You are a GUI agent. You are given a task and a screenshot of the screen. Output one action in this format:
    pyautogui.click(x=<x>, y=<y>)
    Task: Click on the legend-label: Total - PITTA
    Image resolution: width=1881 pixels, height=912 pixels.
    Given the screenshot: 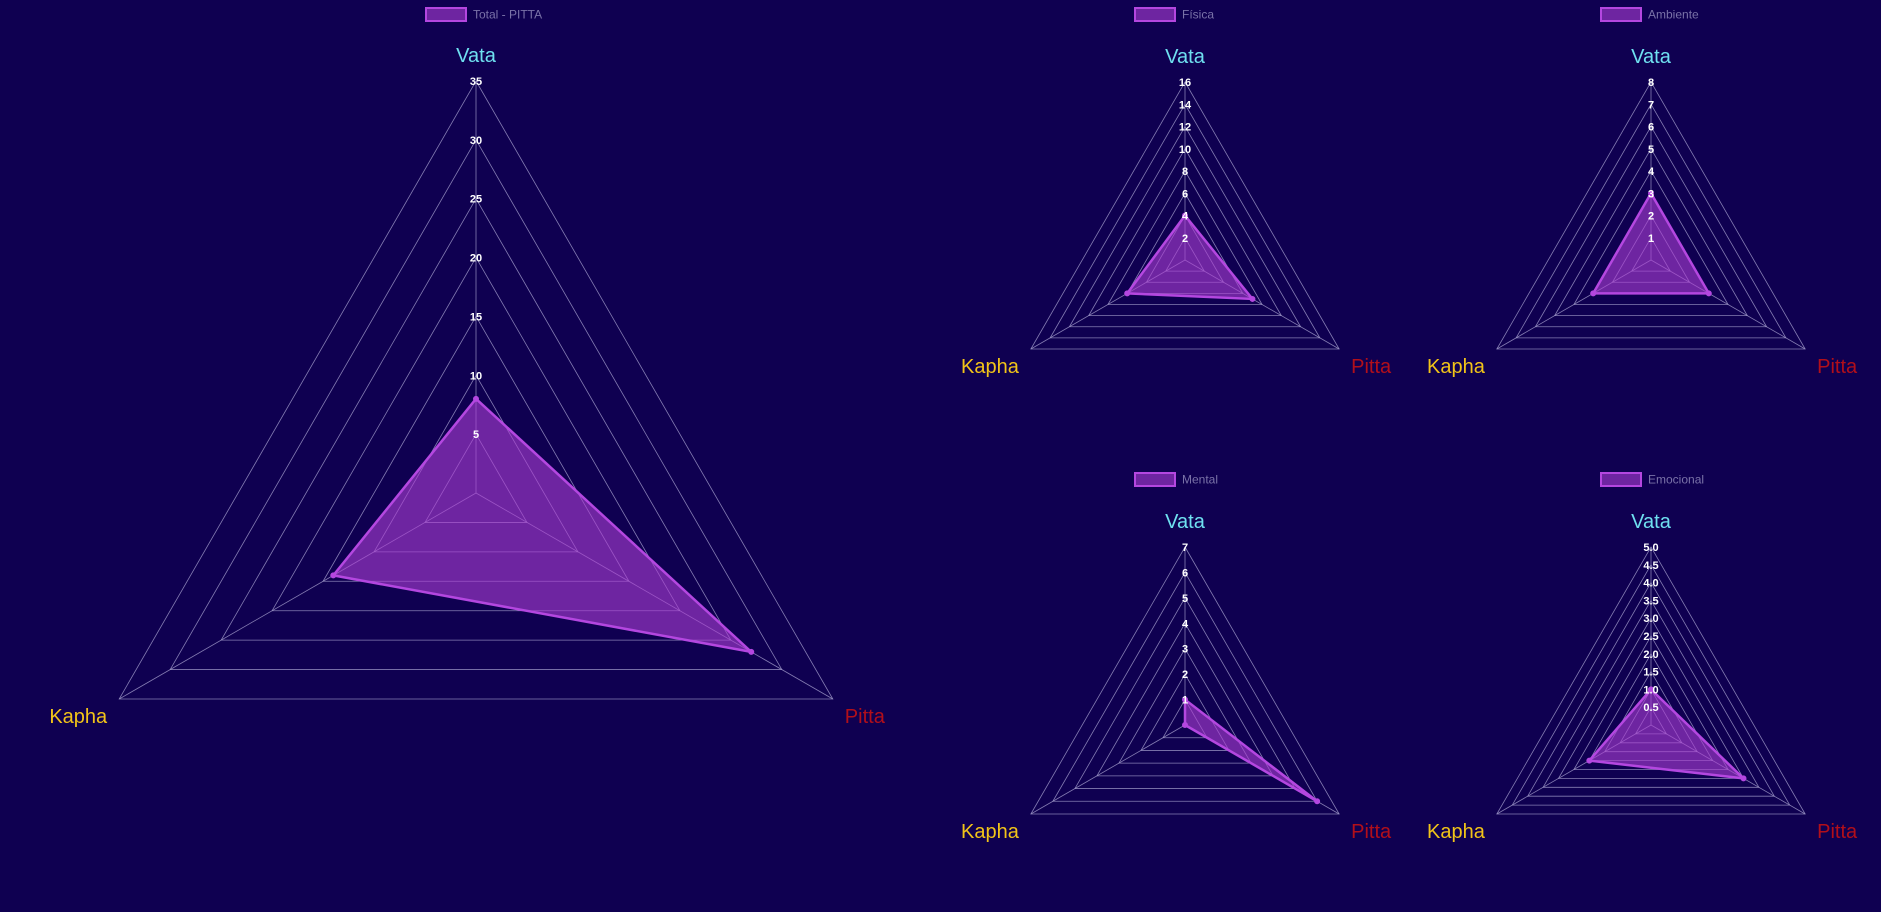 What is the action you would take?
    pyautogui.click(x=507, y=15)
    